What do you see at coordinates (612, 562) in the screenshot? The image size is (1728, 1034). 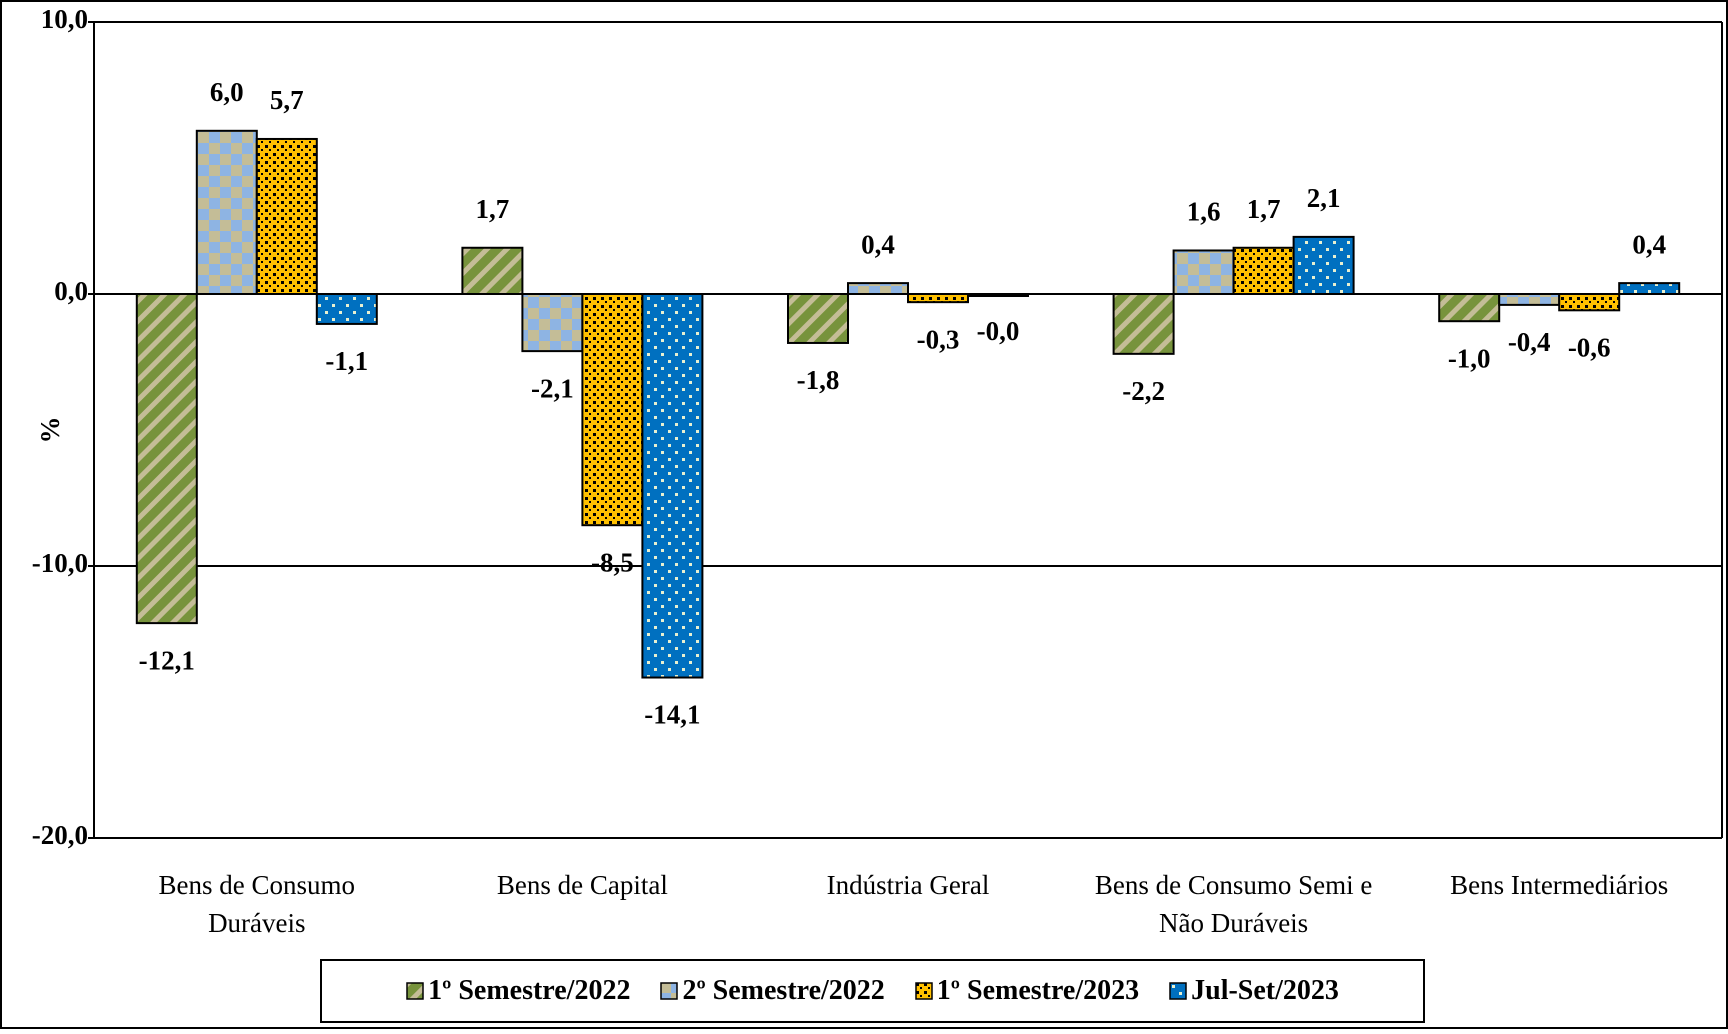 I see `value-label: -8,5` at bounding box center [612, 562].